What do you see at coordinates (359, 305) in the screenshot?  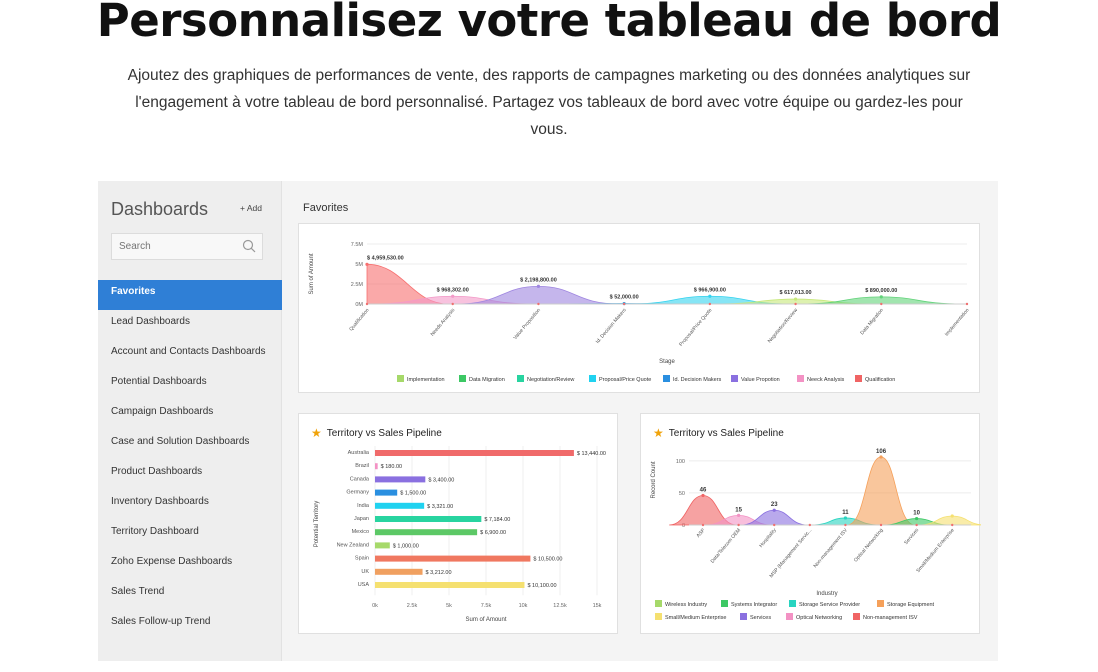 I see `y-tick-label: 0M` at bounding box center [359, 305].